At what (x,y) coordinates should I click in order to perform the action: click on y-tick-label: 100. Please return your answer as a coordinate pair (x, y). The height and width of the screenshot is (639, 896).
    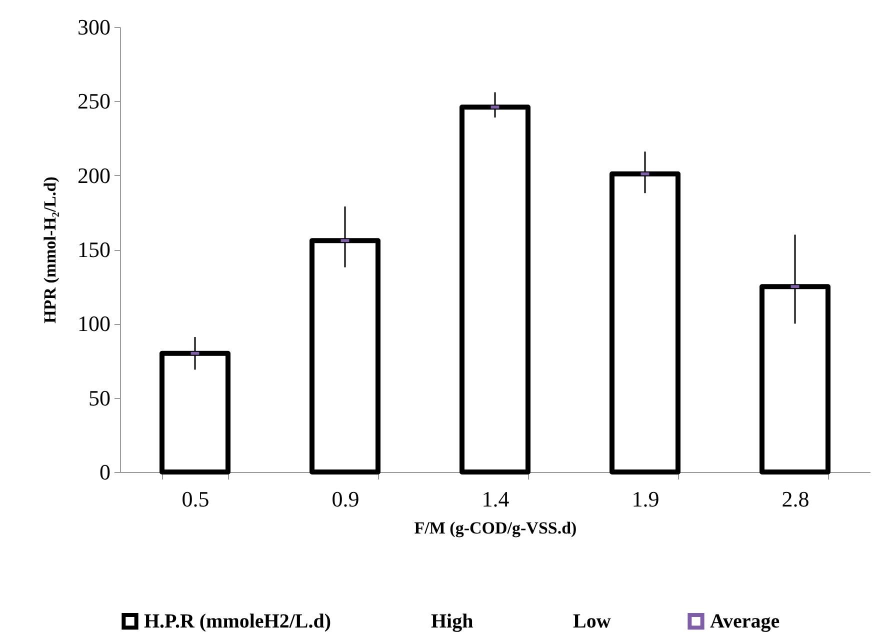
    Looking at the image, I should click on (94, 323).